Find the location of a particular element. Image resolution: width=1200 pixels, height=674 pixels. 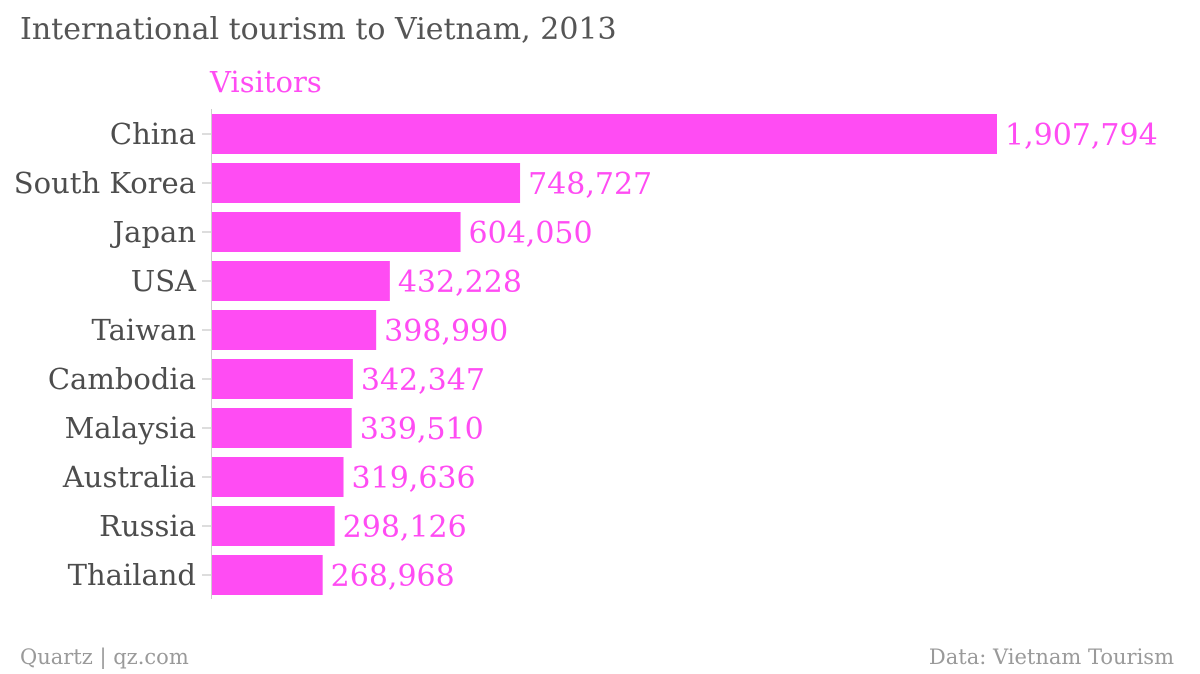

bar-taiwan is located at coordinates (294, 330).